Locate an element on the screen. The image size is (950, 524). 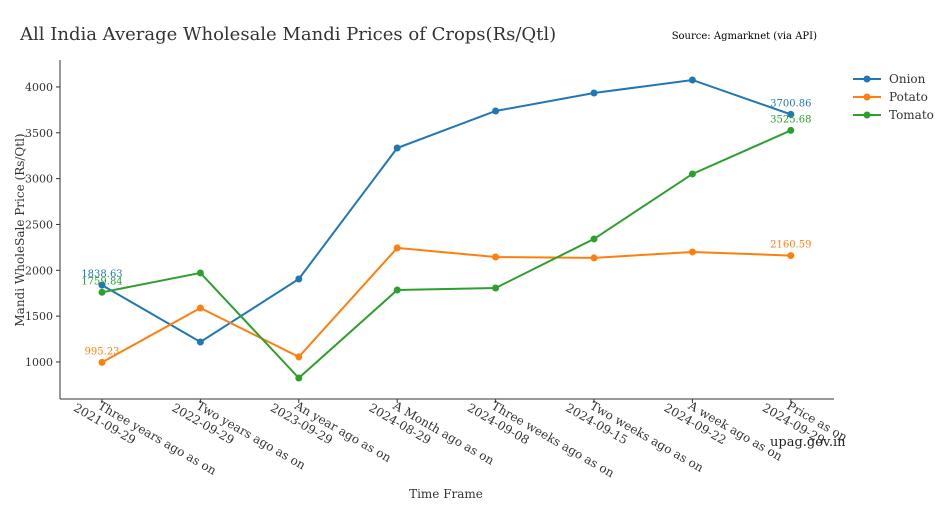
chart-source: Source: Agmarknet (via API) is located at coordinates (744, 36).